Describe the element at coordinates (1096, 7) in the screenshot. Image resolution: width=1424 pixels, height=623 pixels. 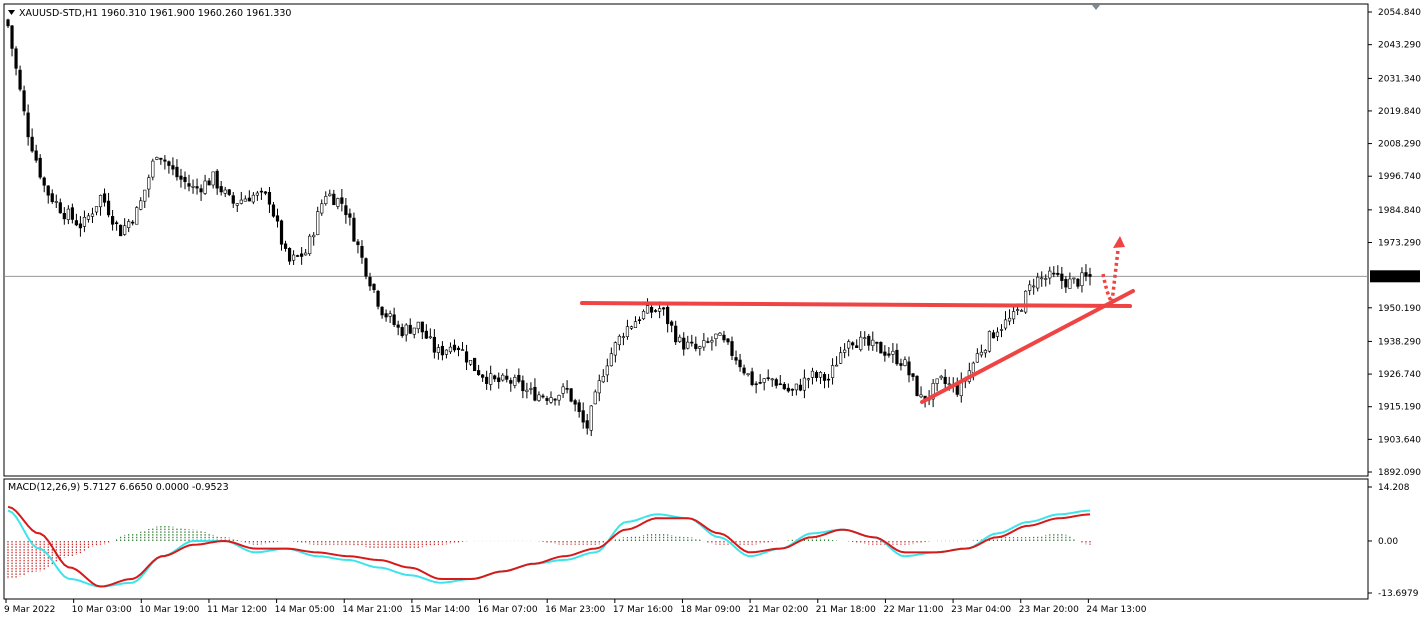
I see `chart-shift-marker-icon` at that location.